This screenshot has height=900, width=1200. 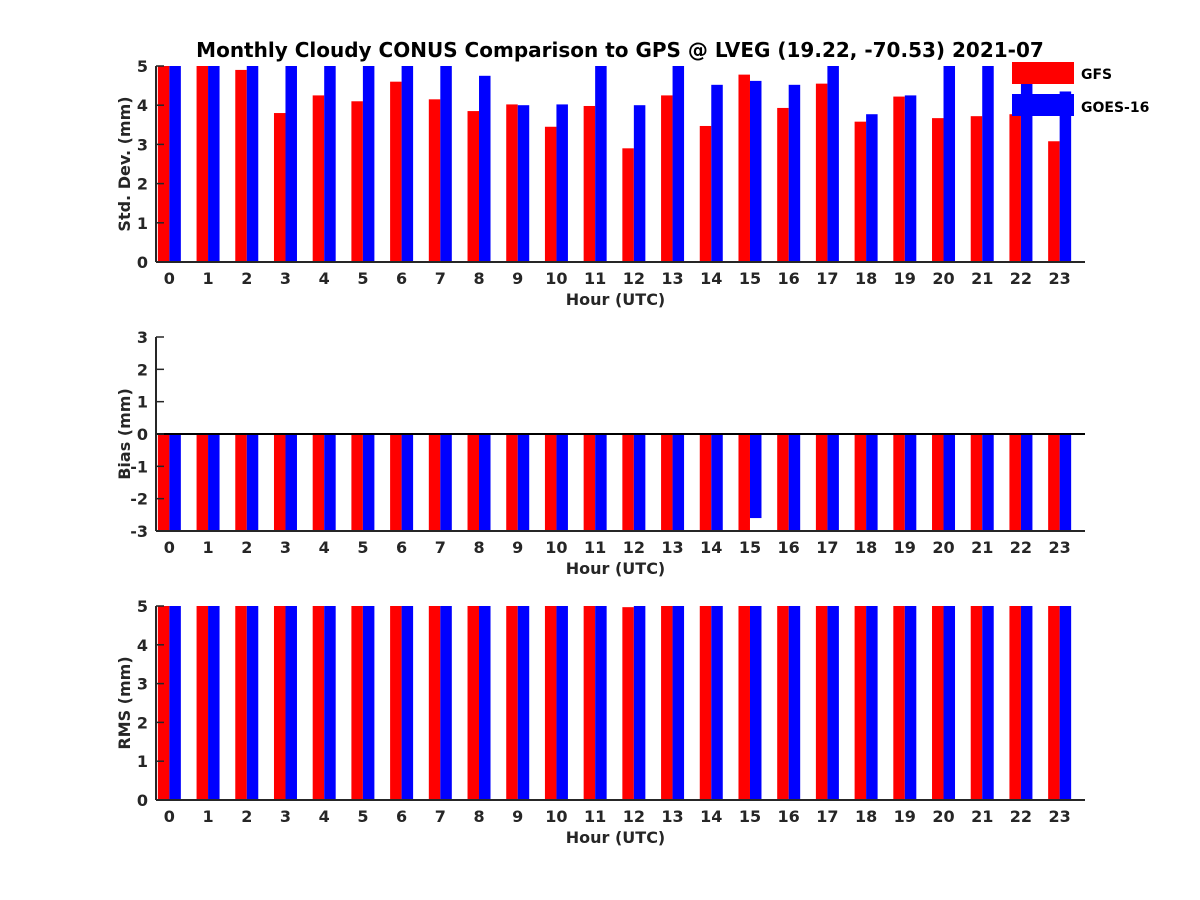 What do you see at coordinates (142, 800) in the screenshot?
I see `rms-y-tick-label: 0` at bounding box center [142, 800].